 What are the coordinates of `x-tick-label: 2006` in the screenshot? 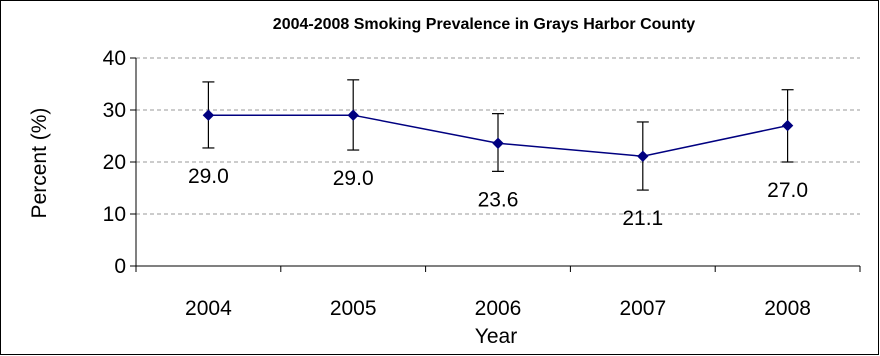 It's located at (498, 308).